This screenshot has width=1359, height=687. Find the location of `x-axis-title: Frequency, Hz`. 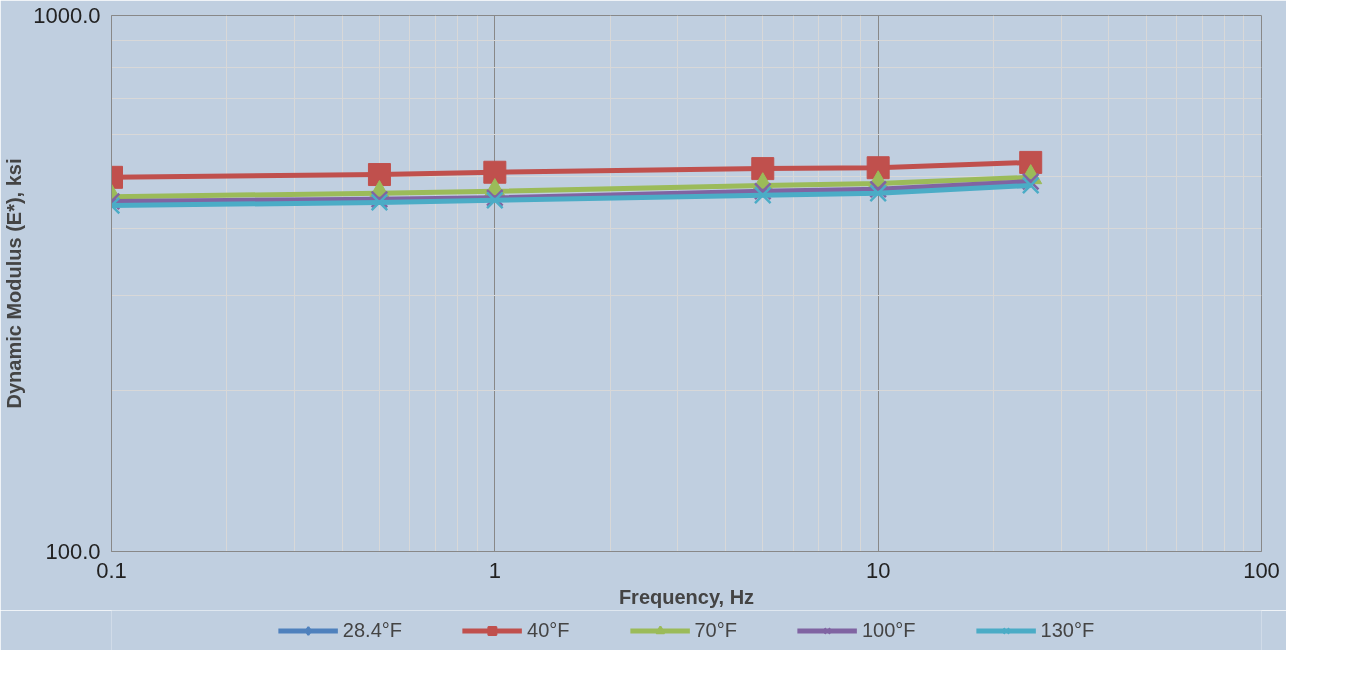

x-axis-title: Frequency, Hz is located at coordinates (686, 596).